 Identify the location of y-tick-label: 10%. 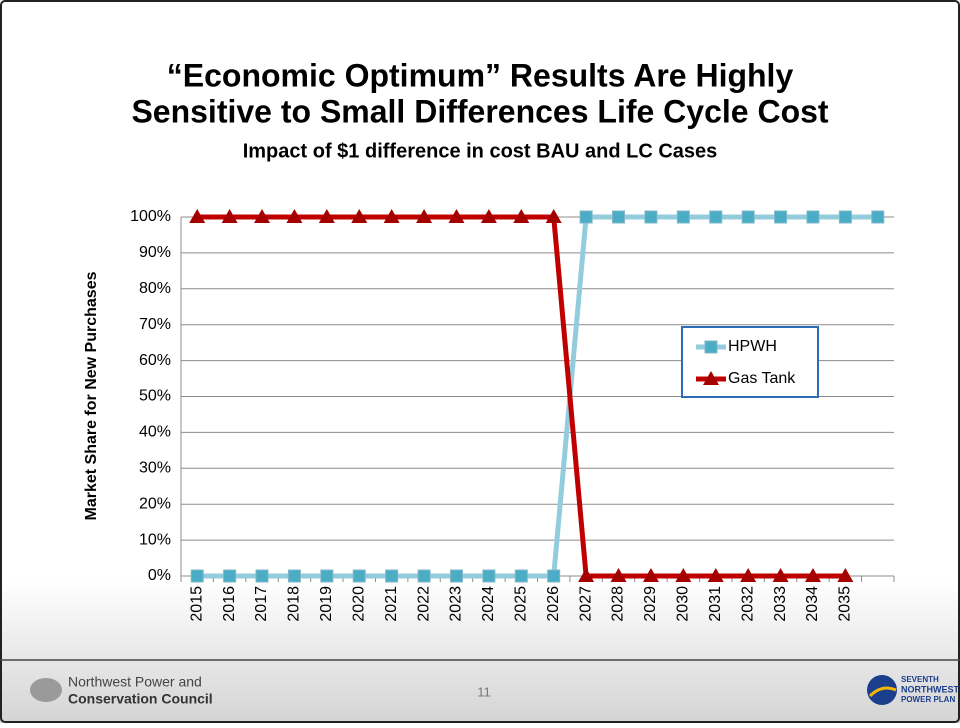
(155, 539).